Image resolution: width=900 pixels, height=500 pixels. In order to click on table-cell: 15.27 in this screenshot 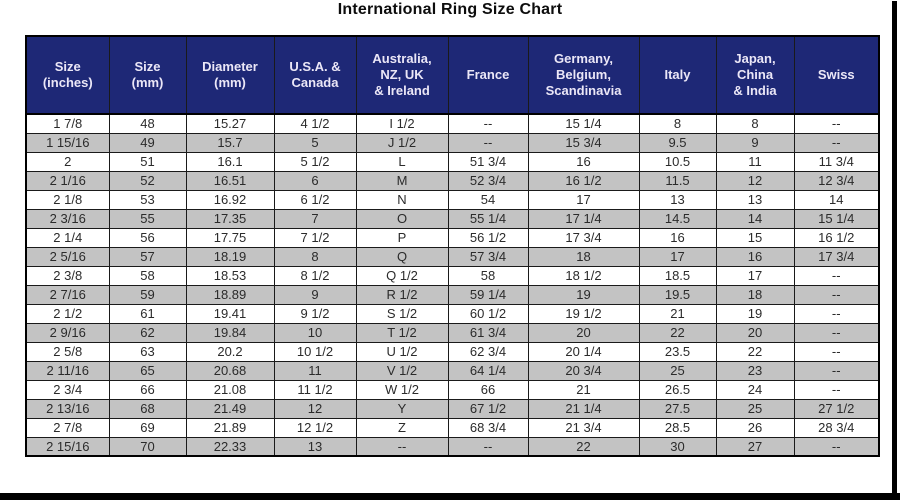, I will do `click(230, 123)`.